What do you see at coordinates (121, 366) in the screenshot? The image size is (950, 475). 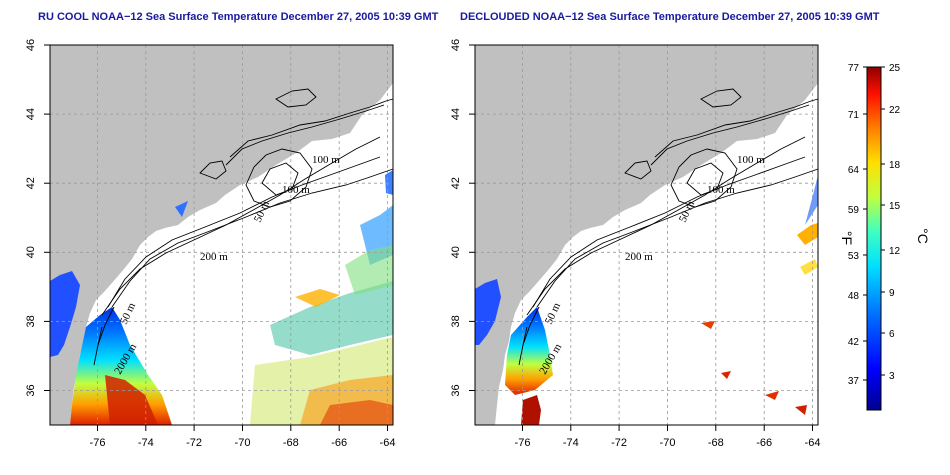 I see `coastal-sst-left` at bounding box center [121, 366].